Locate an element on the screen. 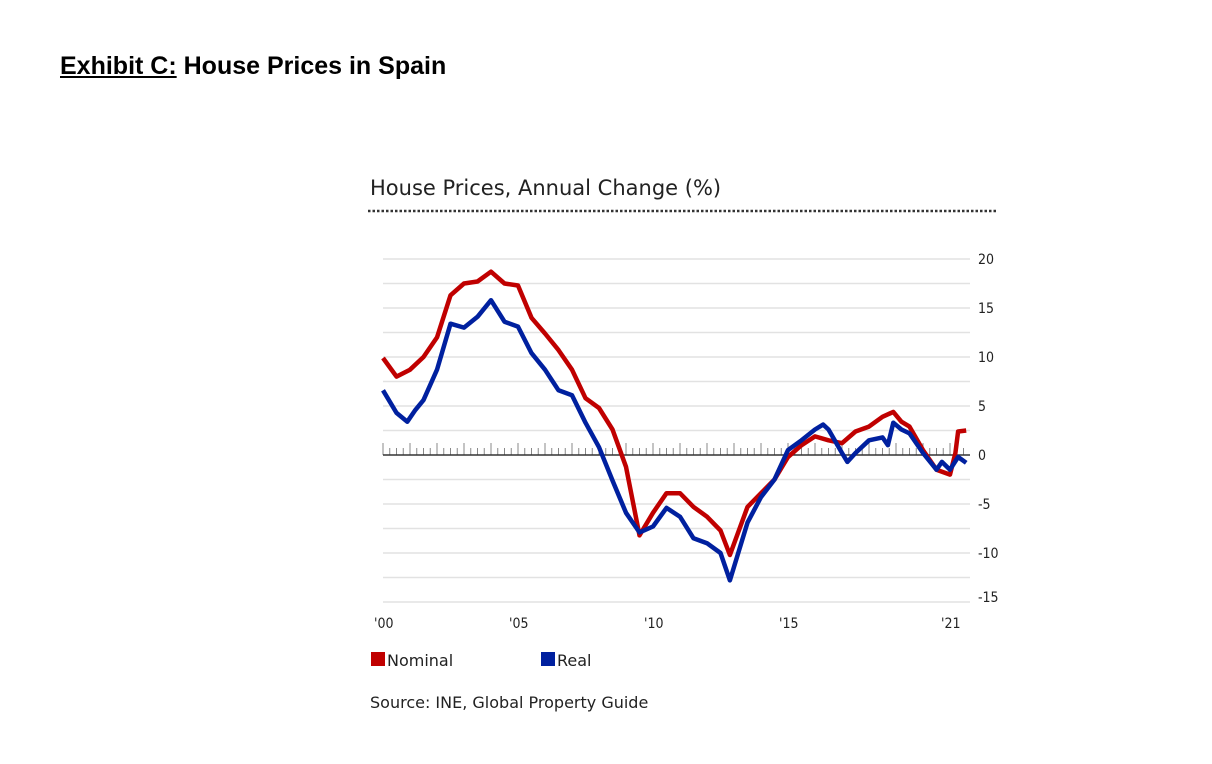 This screenshot has height=764, width=1212. zero-axis is located at coordinates (676, 449).